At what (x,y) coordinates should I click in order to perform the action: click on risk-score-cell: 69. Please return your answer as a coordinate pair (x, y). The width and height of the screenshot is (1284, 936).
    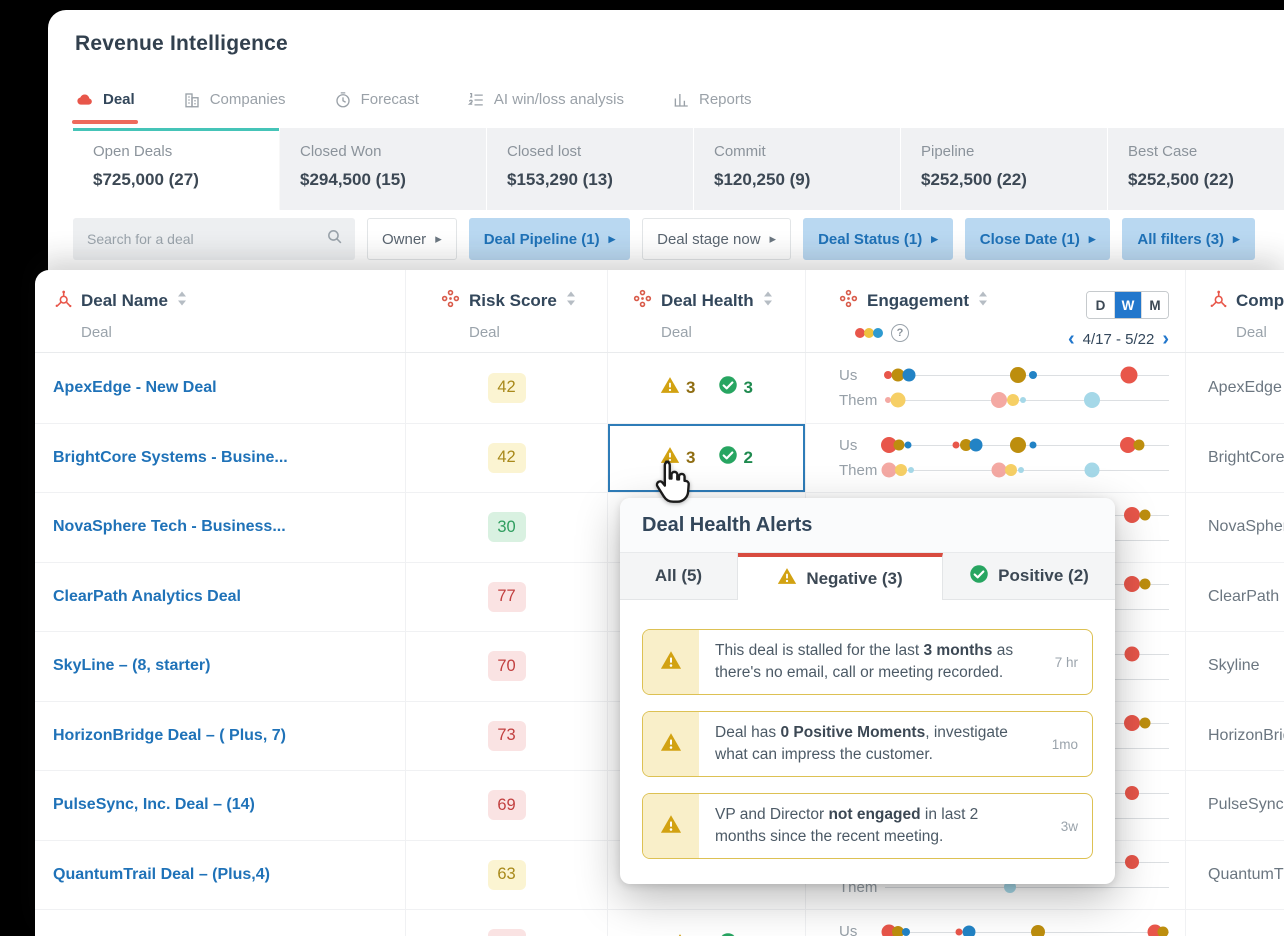
    Looking at the image, I should click on (506, 805).